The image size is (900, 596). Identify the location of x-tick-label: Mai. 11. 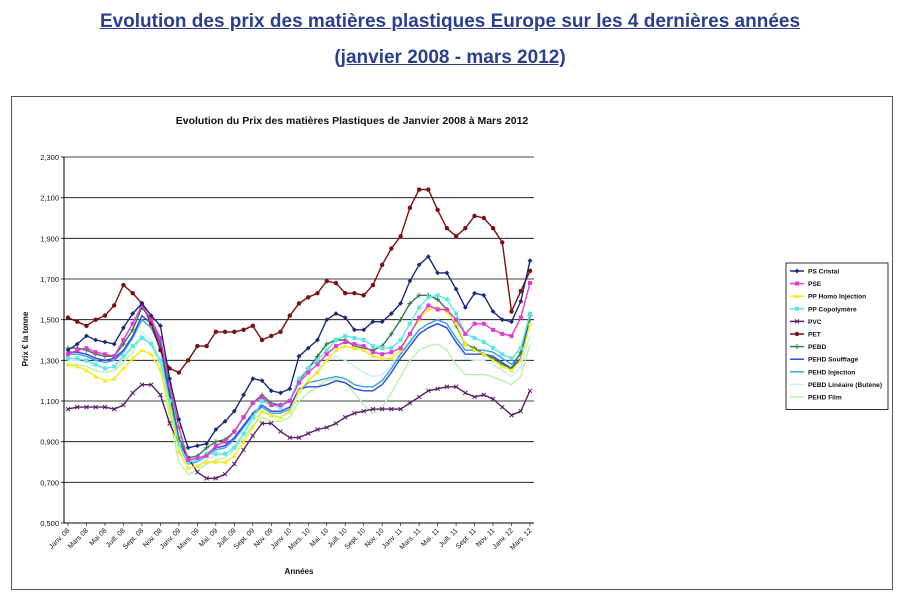
(430, 537).